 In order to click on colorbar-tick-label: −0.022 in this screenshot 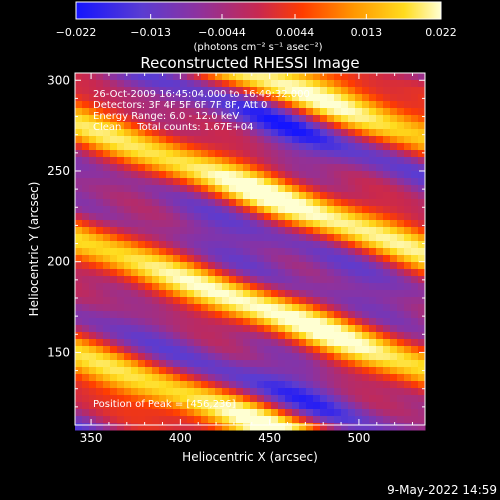, I will do `click(76, 32)`.